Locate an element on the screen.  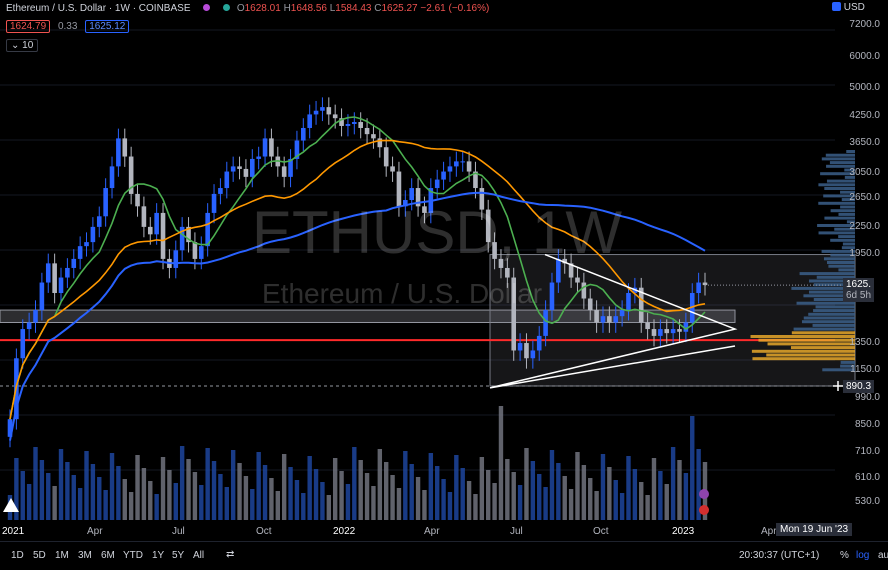
range-button-ytd: YTD is located at coordinates (133, 555).